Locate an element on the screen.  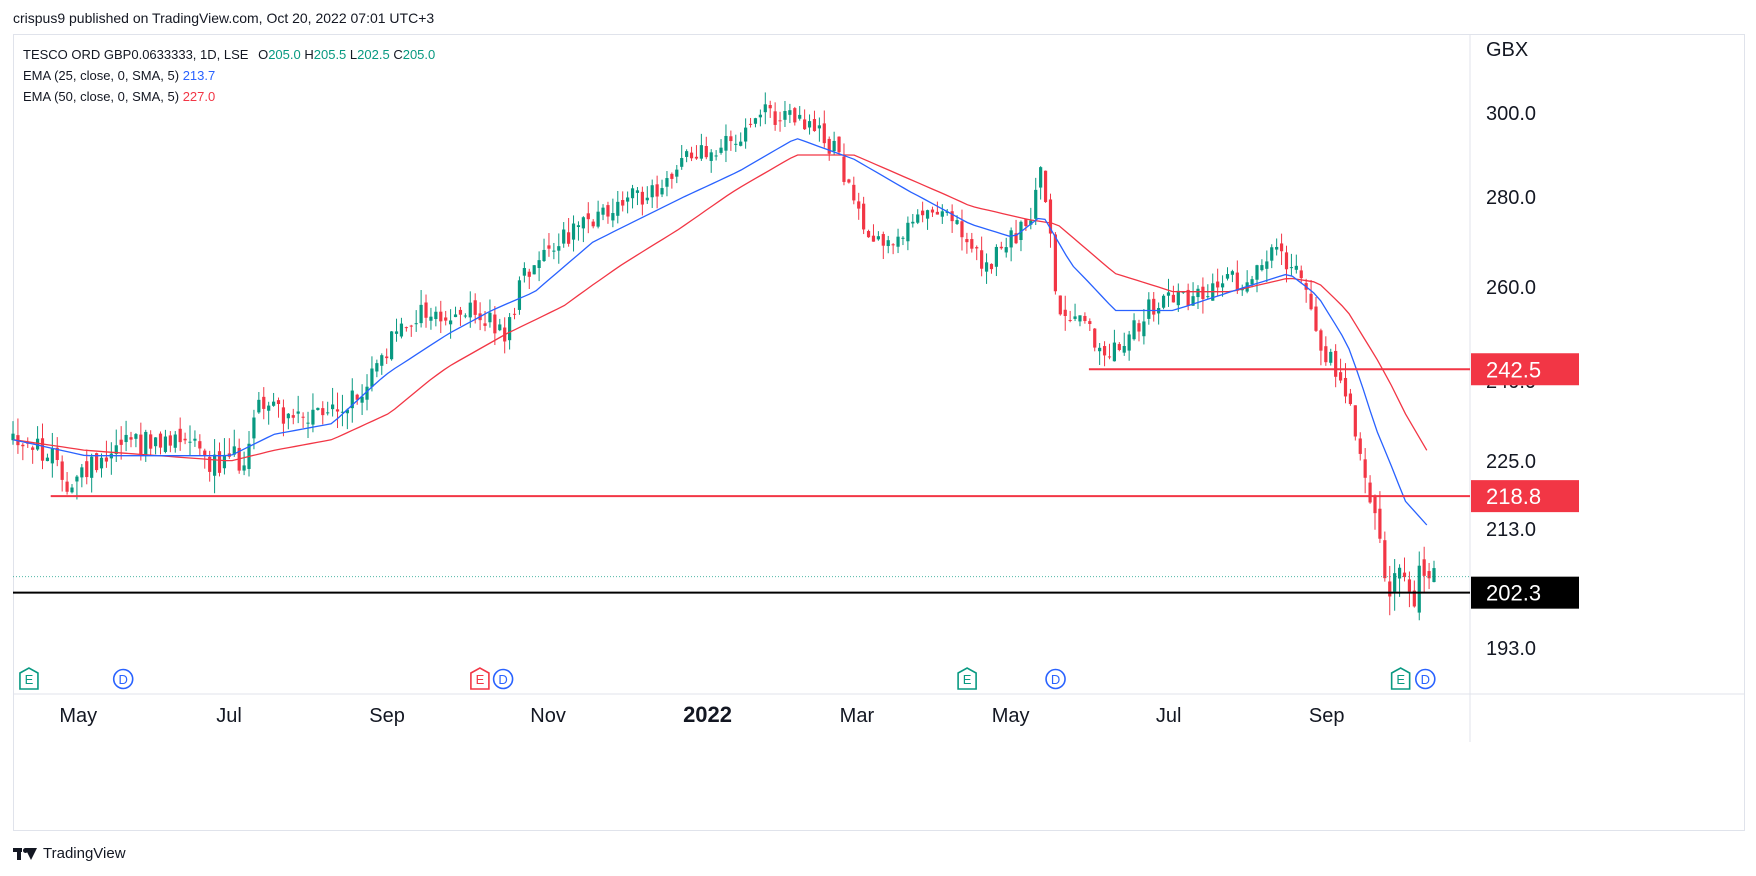
svg-text: E is located at coordinates (29, 679).